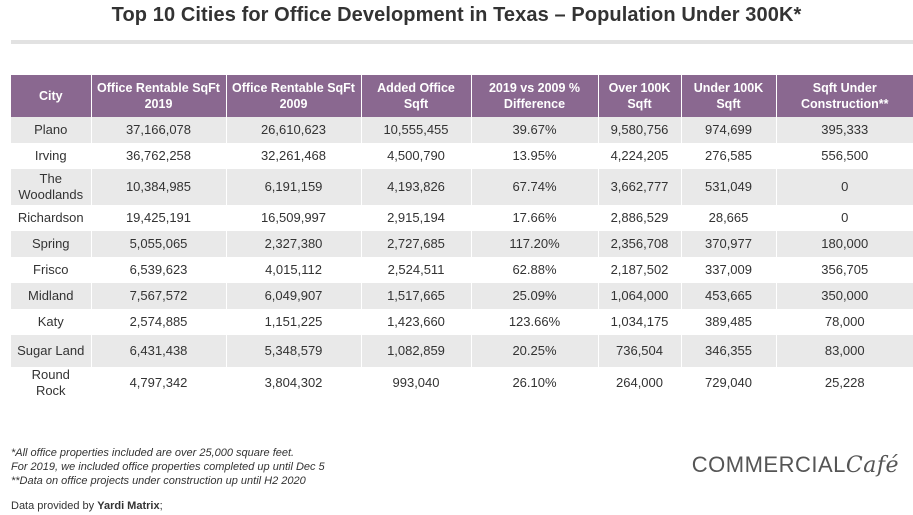 The image size is (913, 515). What do you see at coordinates (534, 130) in the screenshot?
I see `value-cell: 39.67%` at bounding box center [534, 130].